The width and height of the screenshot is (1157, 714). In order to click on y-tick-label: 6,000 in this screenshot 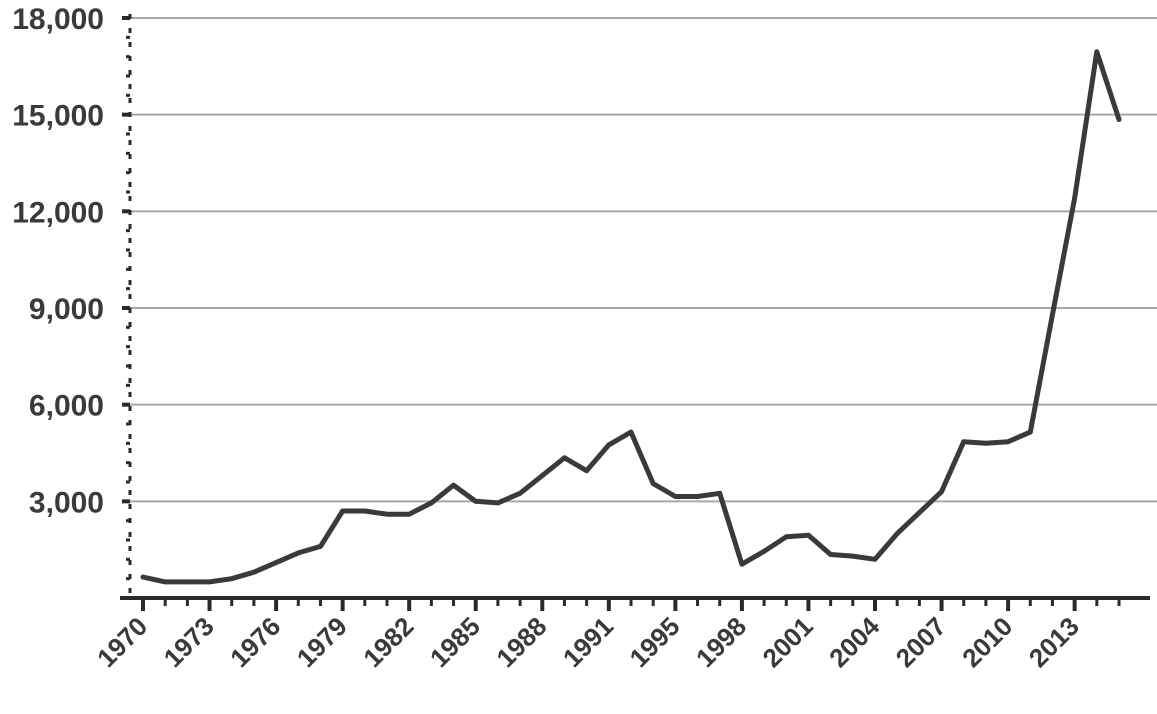, I will do `click(66, 406)`.